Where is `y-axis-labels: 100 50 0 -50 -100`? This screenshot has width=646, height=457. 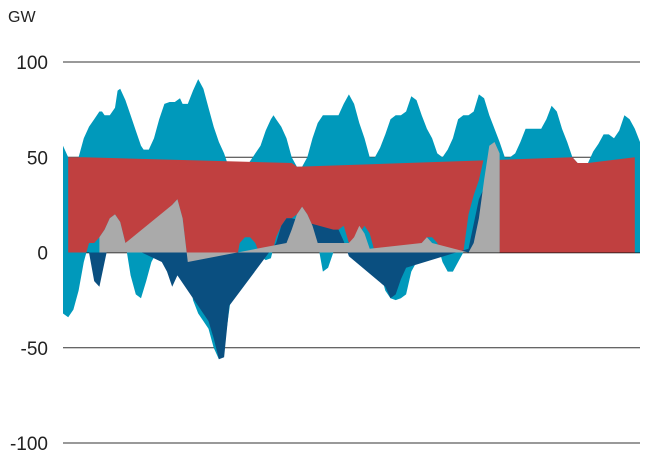
y-axis-labels: 100 50 0 -50 -100 is located at coordinates (29, 254).